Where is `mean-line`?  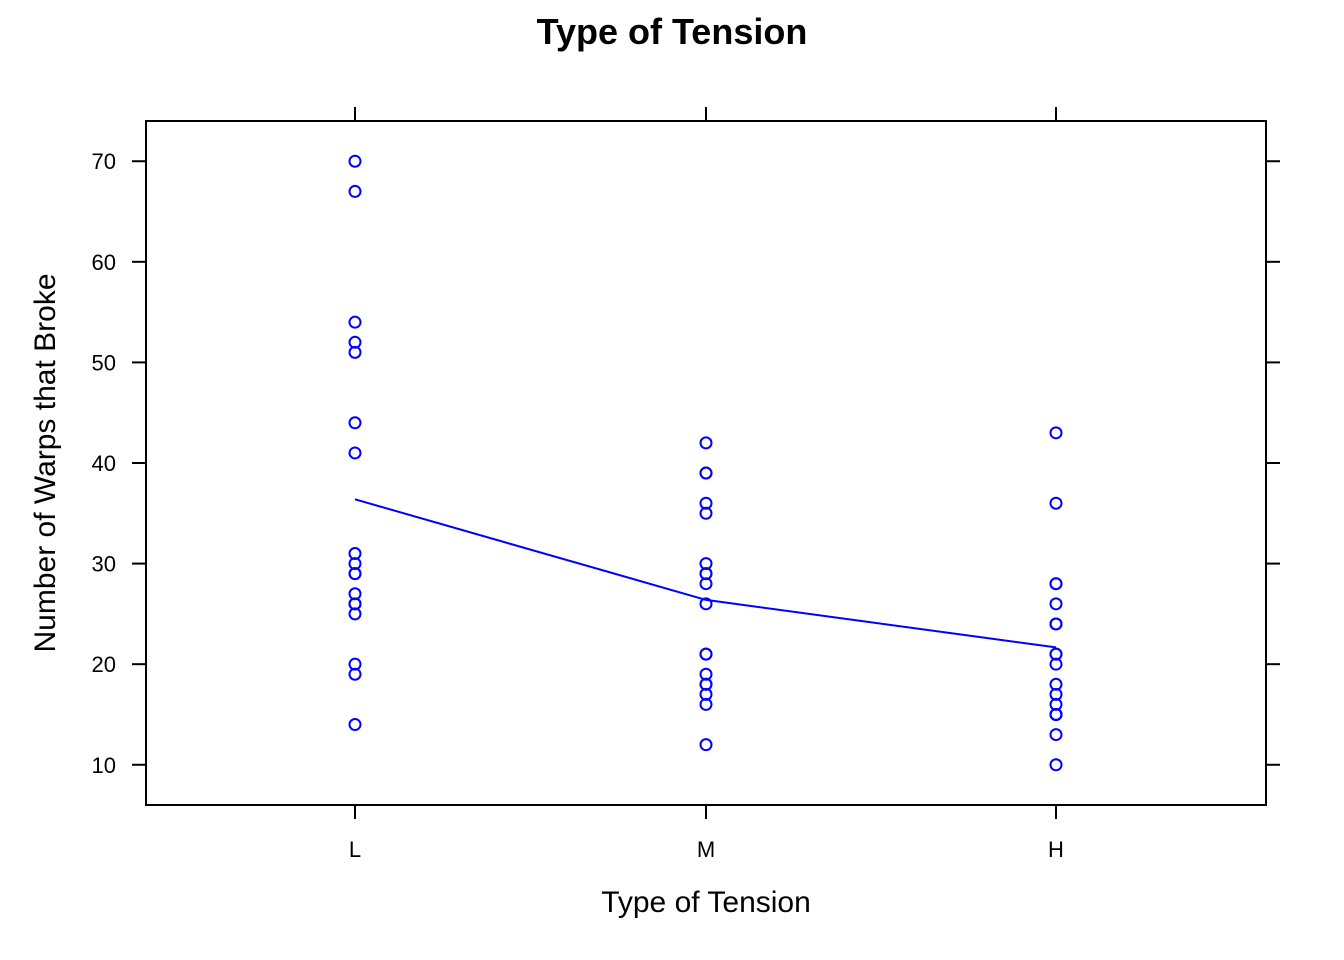
mean-line is located at coordinates (705, 573).